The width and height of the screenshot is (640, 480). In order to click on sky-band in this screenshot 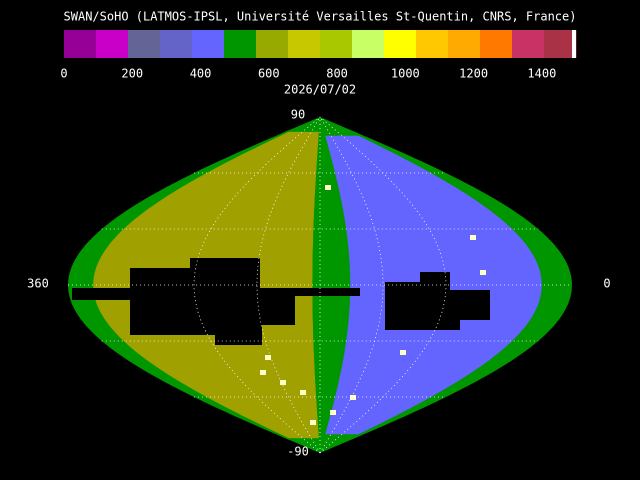, I will do `click(331, 285)`.